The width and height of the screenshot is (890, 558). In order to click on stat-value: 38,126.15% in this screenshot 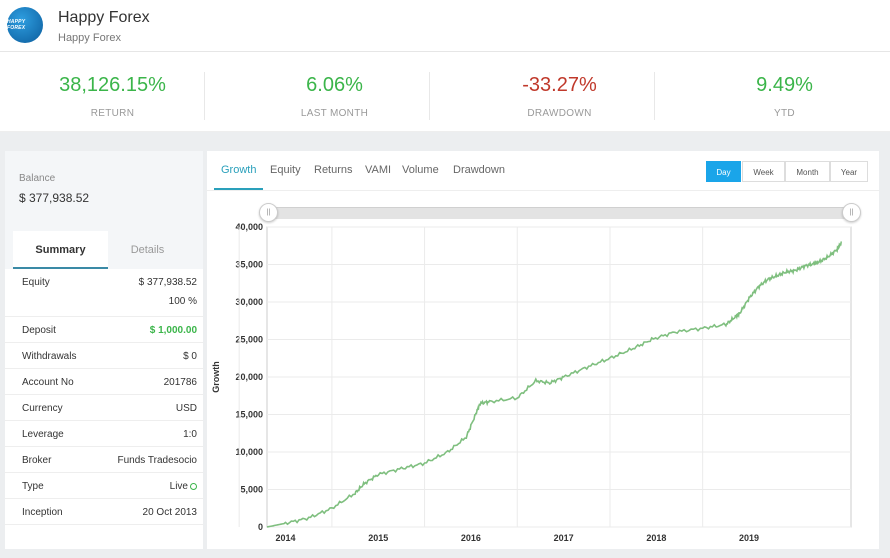, I will do `click(112, 85)`.